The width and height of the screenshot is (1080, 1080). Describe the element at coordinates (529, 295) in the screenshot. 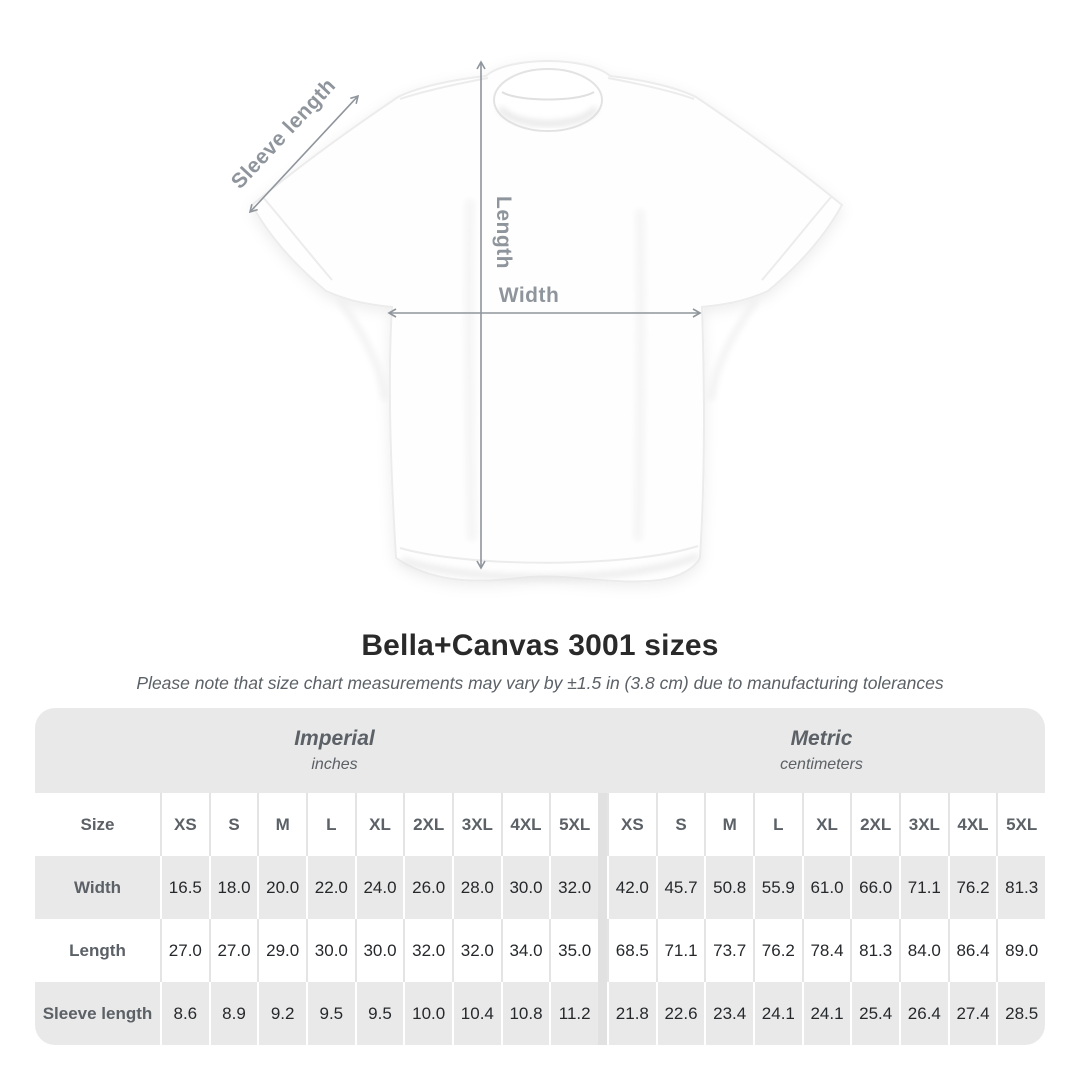

I see `width-label: Width` at that location.